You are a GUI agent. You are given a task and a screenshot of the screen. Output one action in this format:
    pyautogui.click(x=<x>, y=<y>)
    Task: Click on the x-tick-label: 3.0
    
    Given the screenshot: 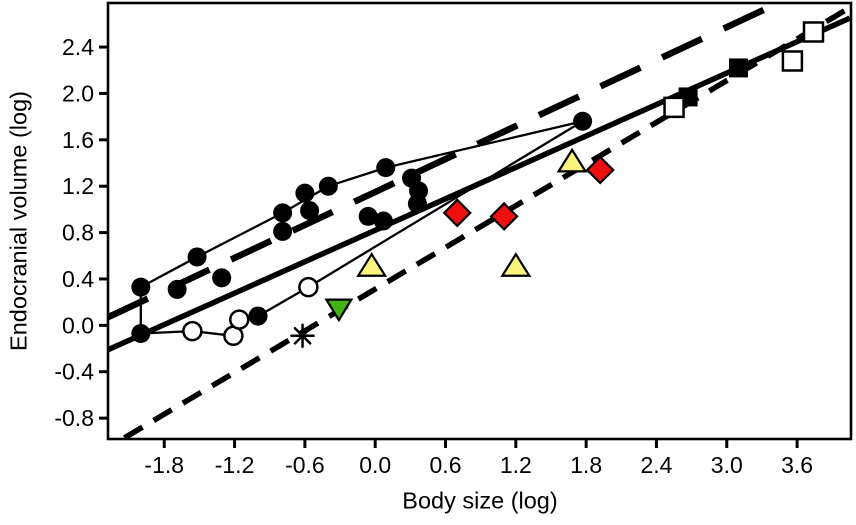 What is the action you would take?
    pyautogui.click(x=727, y=465)
    